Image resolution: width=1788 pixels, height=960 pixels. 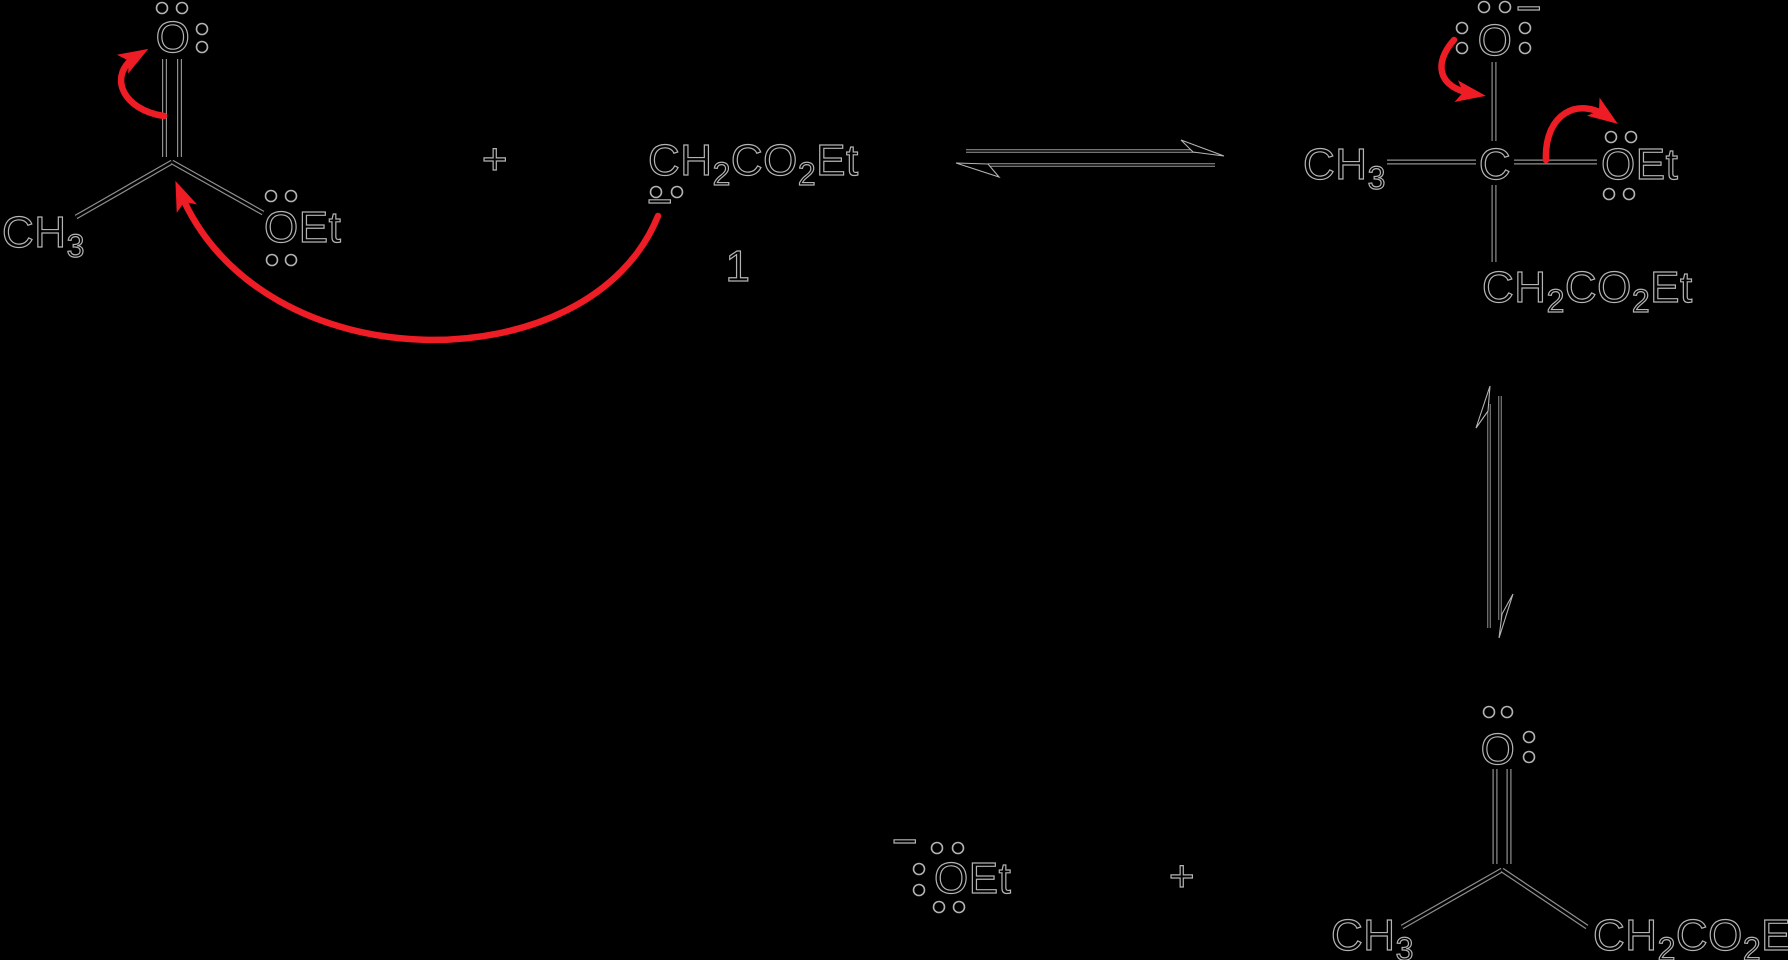 What do you see at coordinates (1090, 159) in the screenshot?
I see `equilibrium-arrows-horizontal` at bounding box center [1090, 159].